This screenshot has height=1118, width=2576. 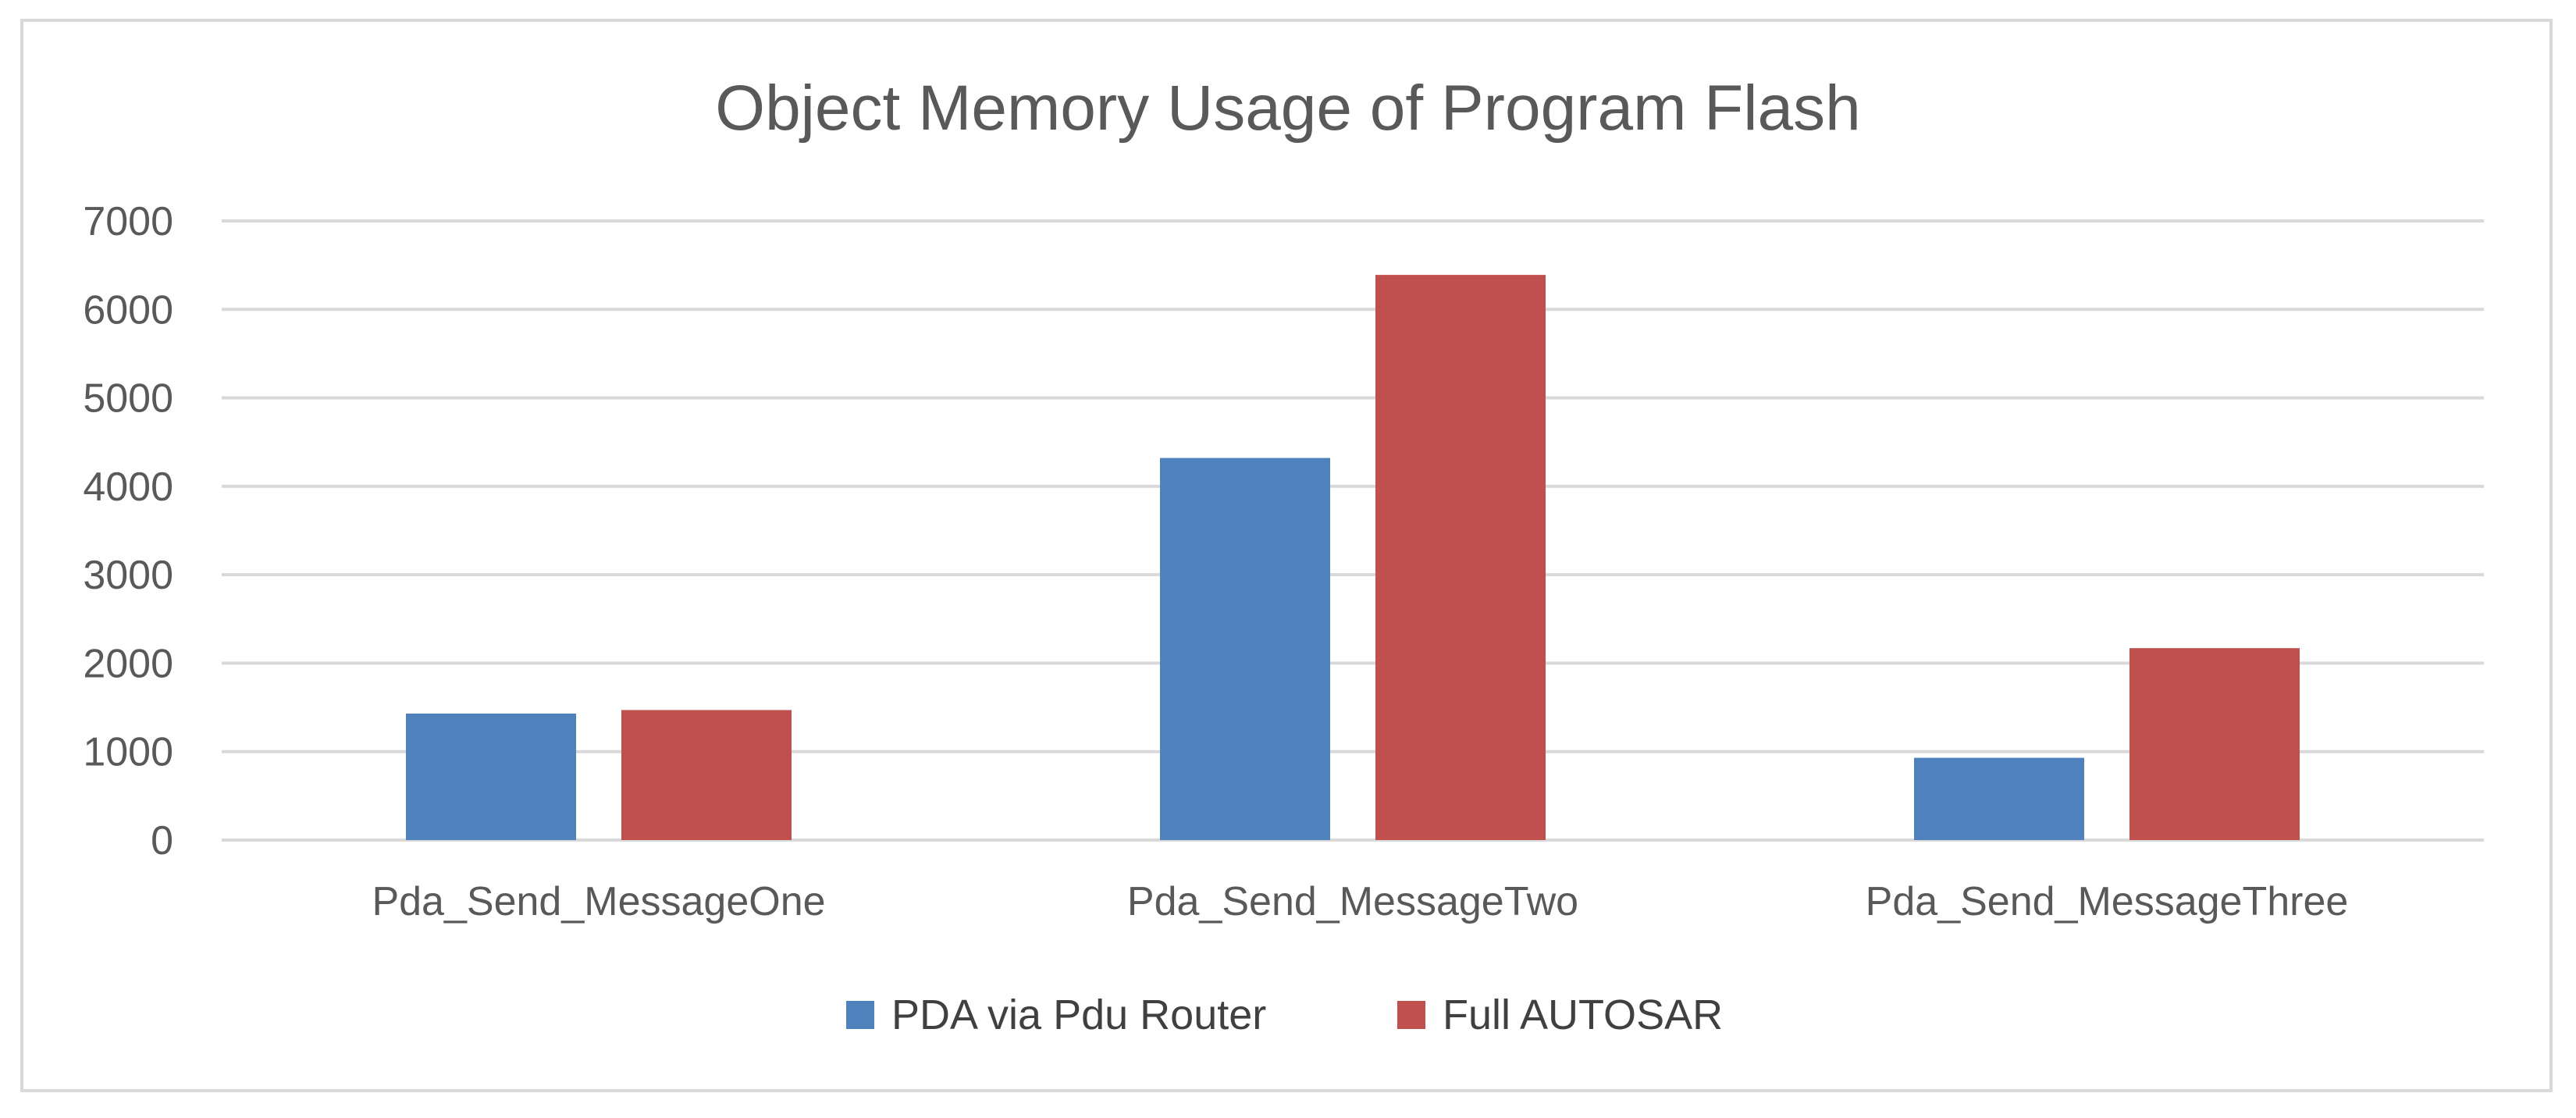 What do you see at coordinates (128, 531) in the screenshot?
I see `y-axis-tick-labels: 0 1000 2000 3000 4000 5000 6000 7000` at bounding box center [128, 531].